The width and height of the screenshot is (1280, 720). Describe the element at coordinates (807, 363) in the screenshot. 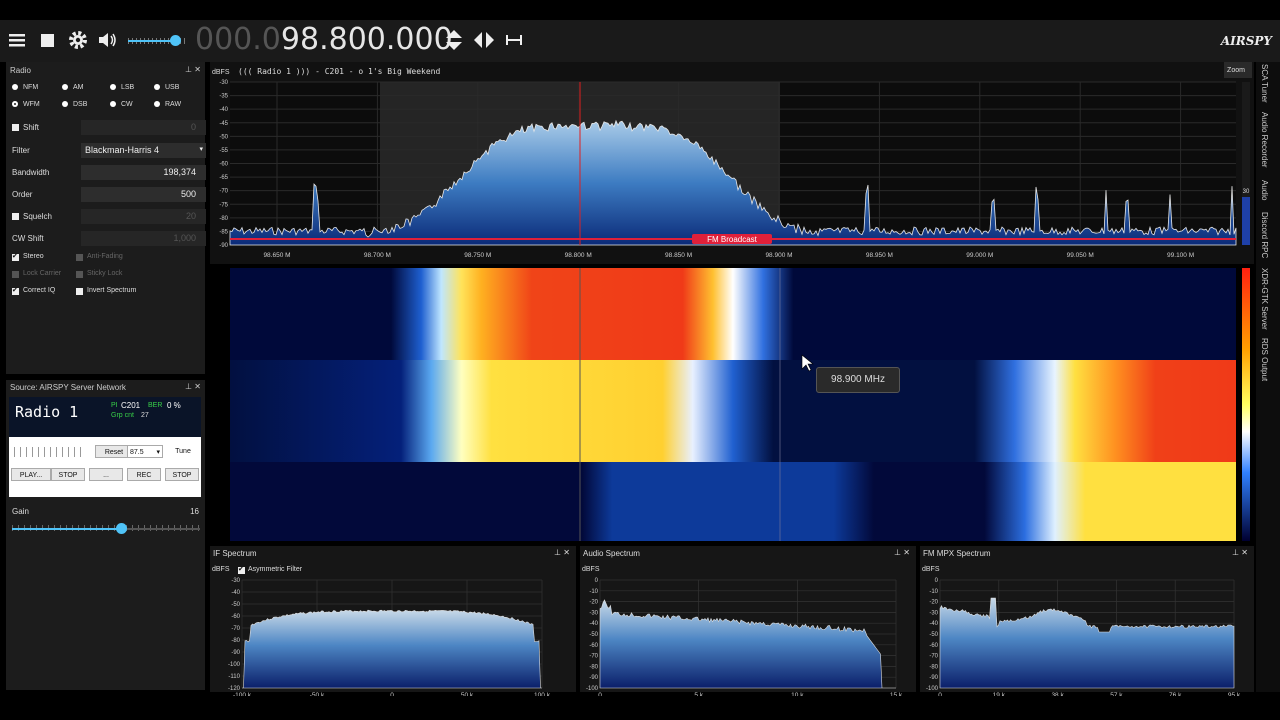

I see `mouse-cursor-icon` at that location.